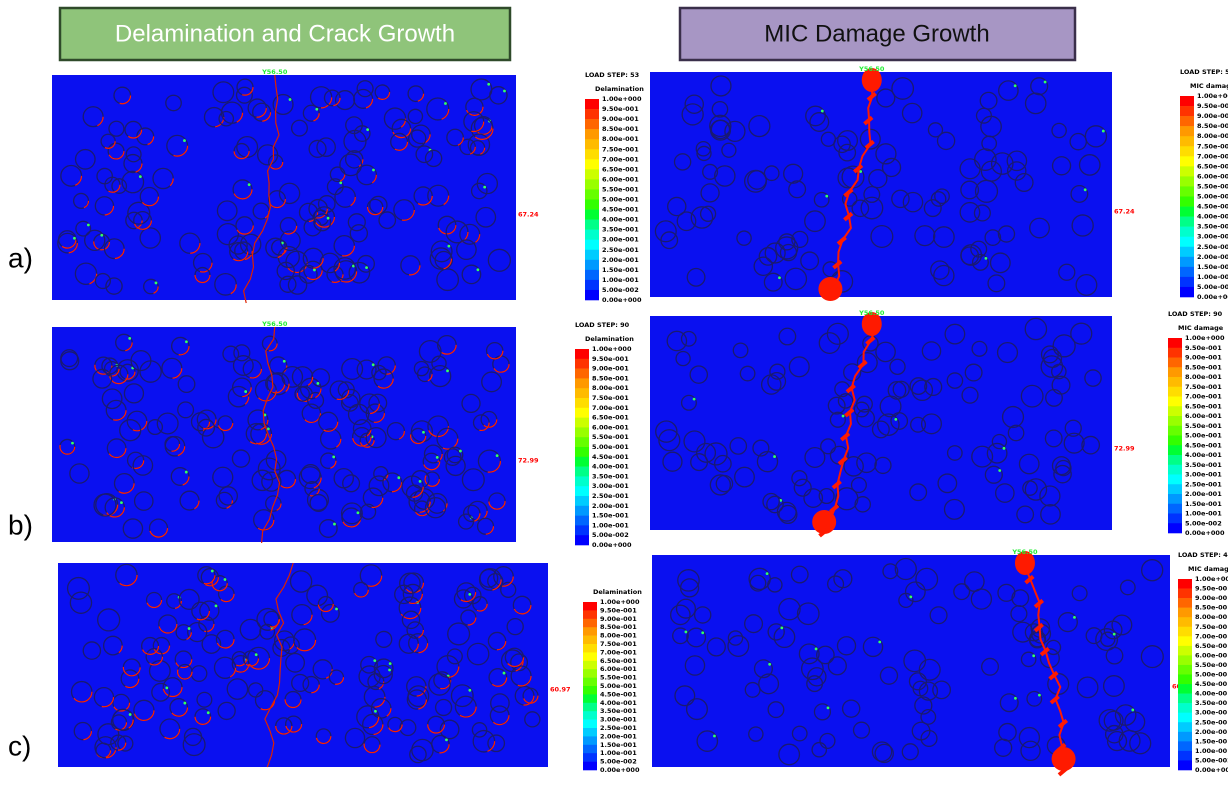 Image resolution: width=1228 pixels, height=795 pixels. Describe the element at coordinates (1212, 156) in the screenshot. I see `legend-tick: 7.00e-001` at that location.